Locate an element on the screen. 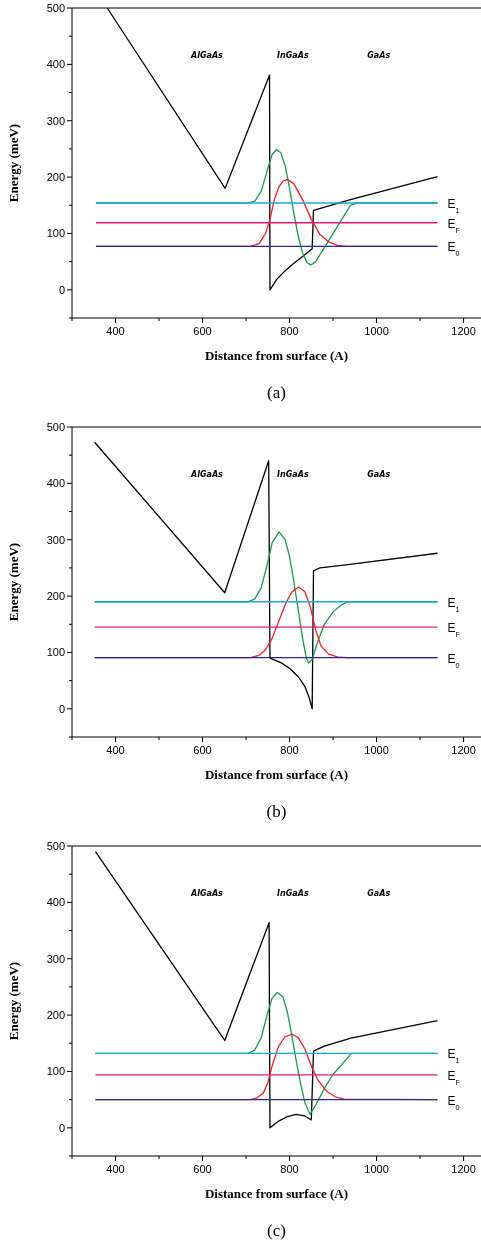 This screenshot has width=481, height=1259. text: (c) is located at coordinates (276, 1230).